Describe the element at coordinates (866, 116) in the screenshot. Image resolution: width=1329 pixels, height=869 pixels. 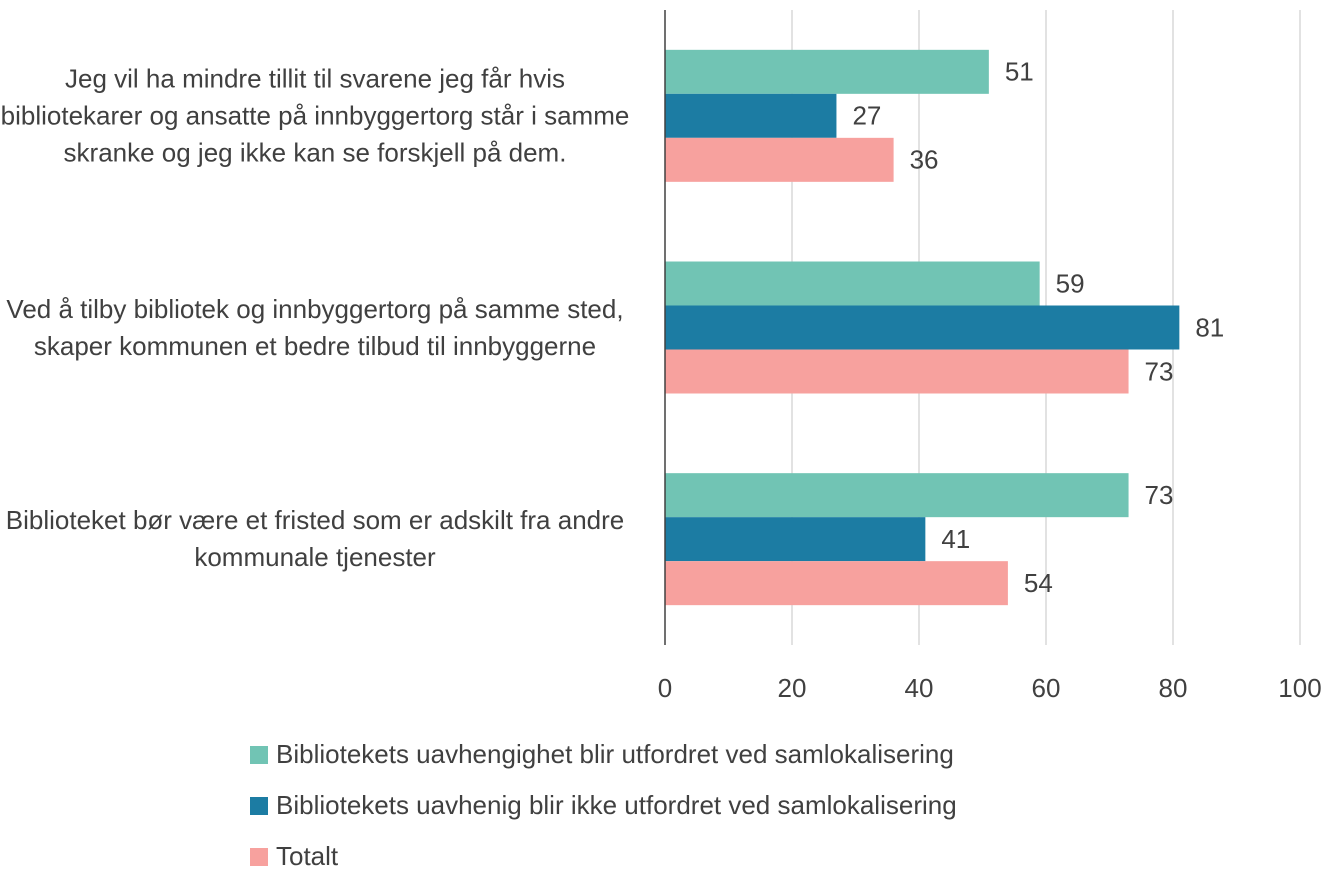
I see `value-label: 27` at that location.